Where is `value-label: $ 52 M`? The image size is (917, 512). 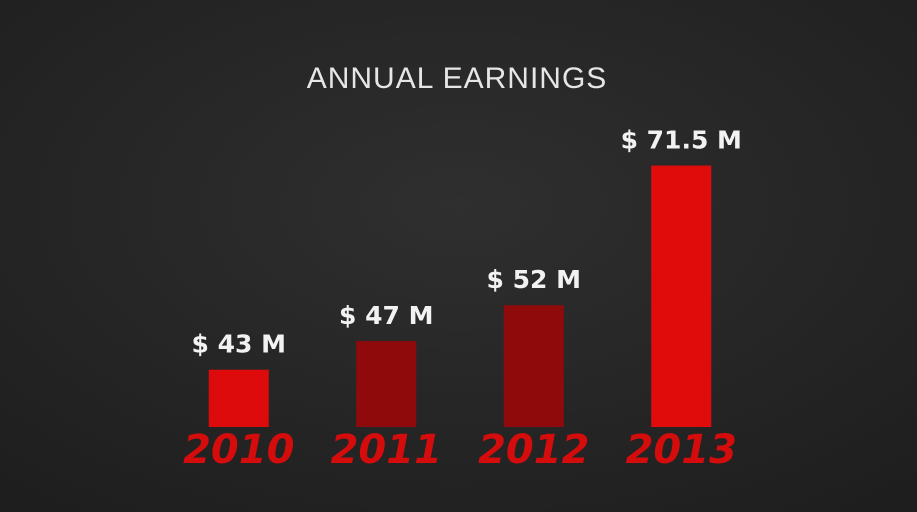
value-label: $ 52 M is located at coordinates (534, 279).